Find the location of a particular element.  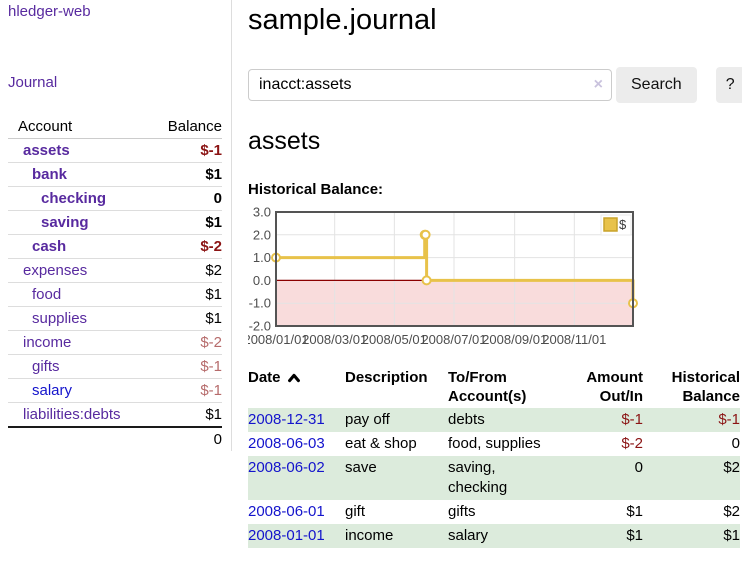

y-tick-label: 1.0 is located at coordinates (262, 257).